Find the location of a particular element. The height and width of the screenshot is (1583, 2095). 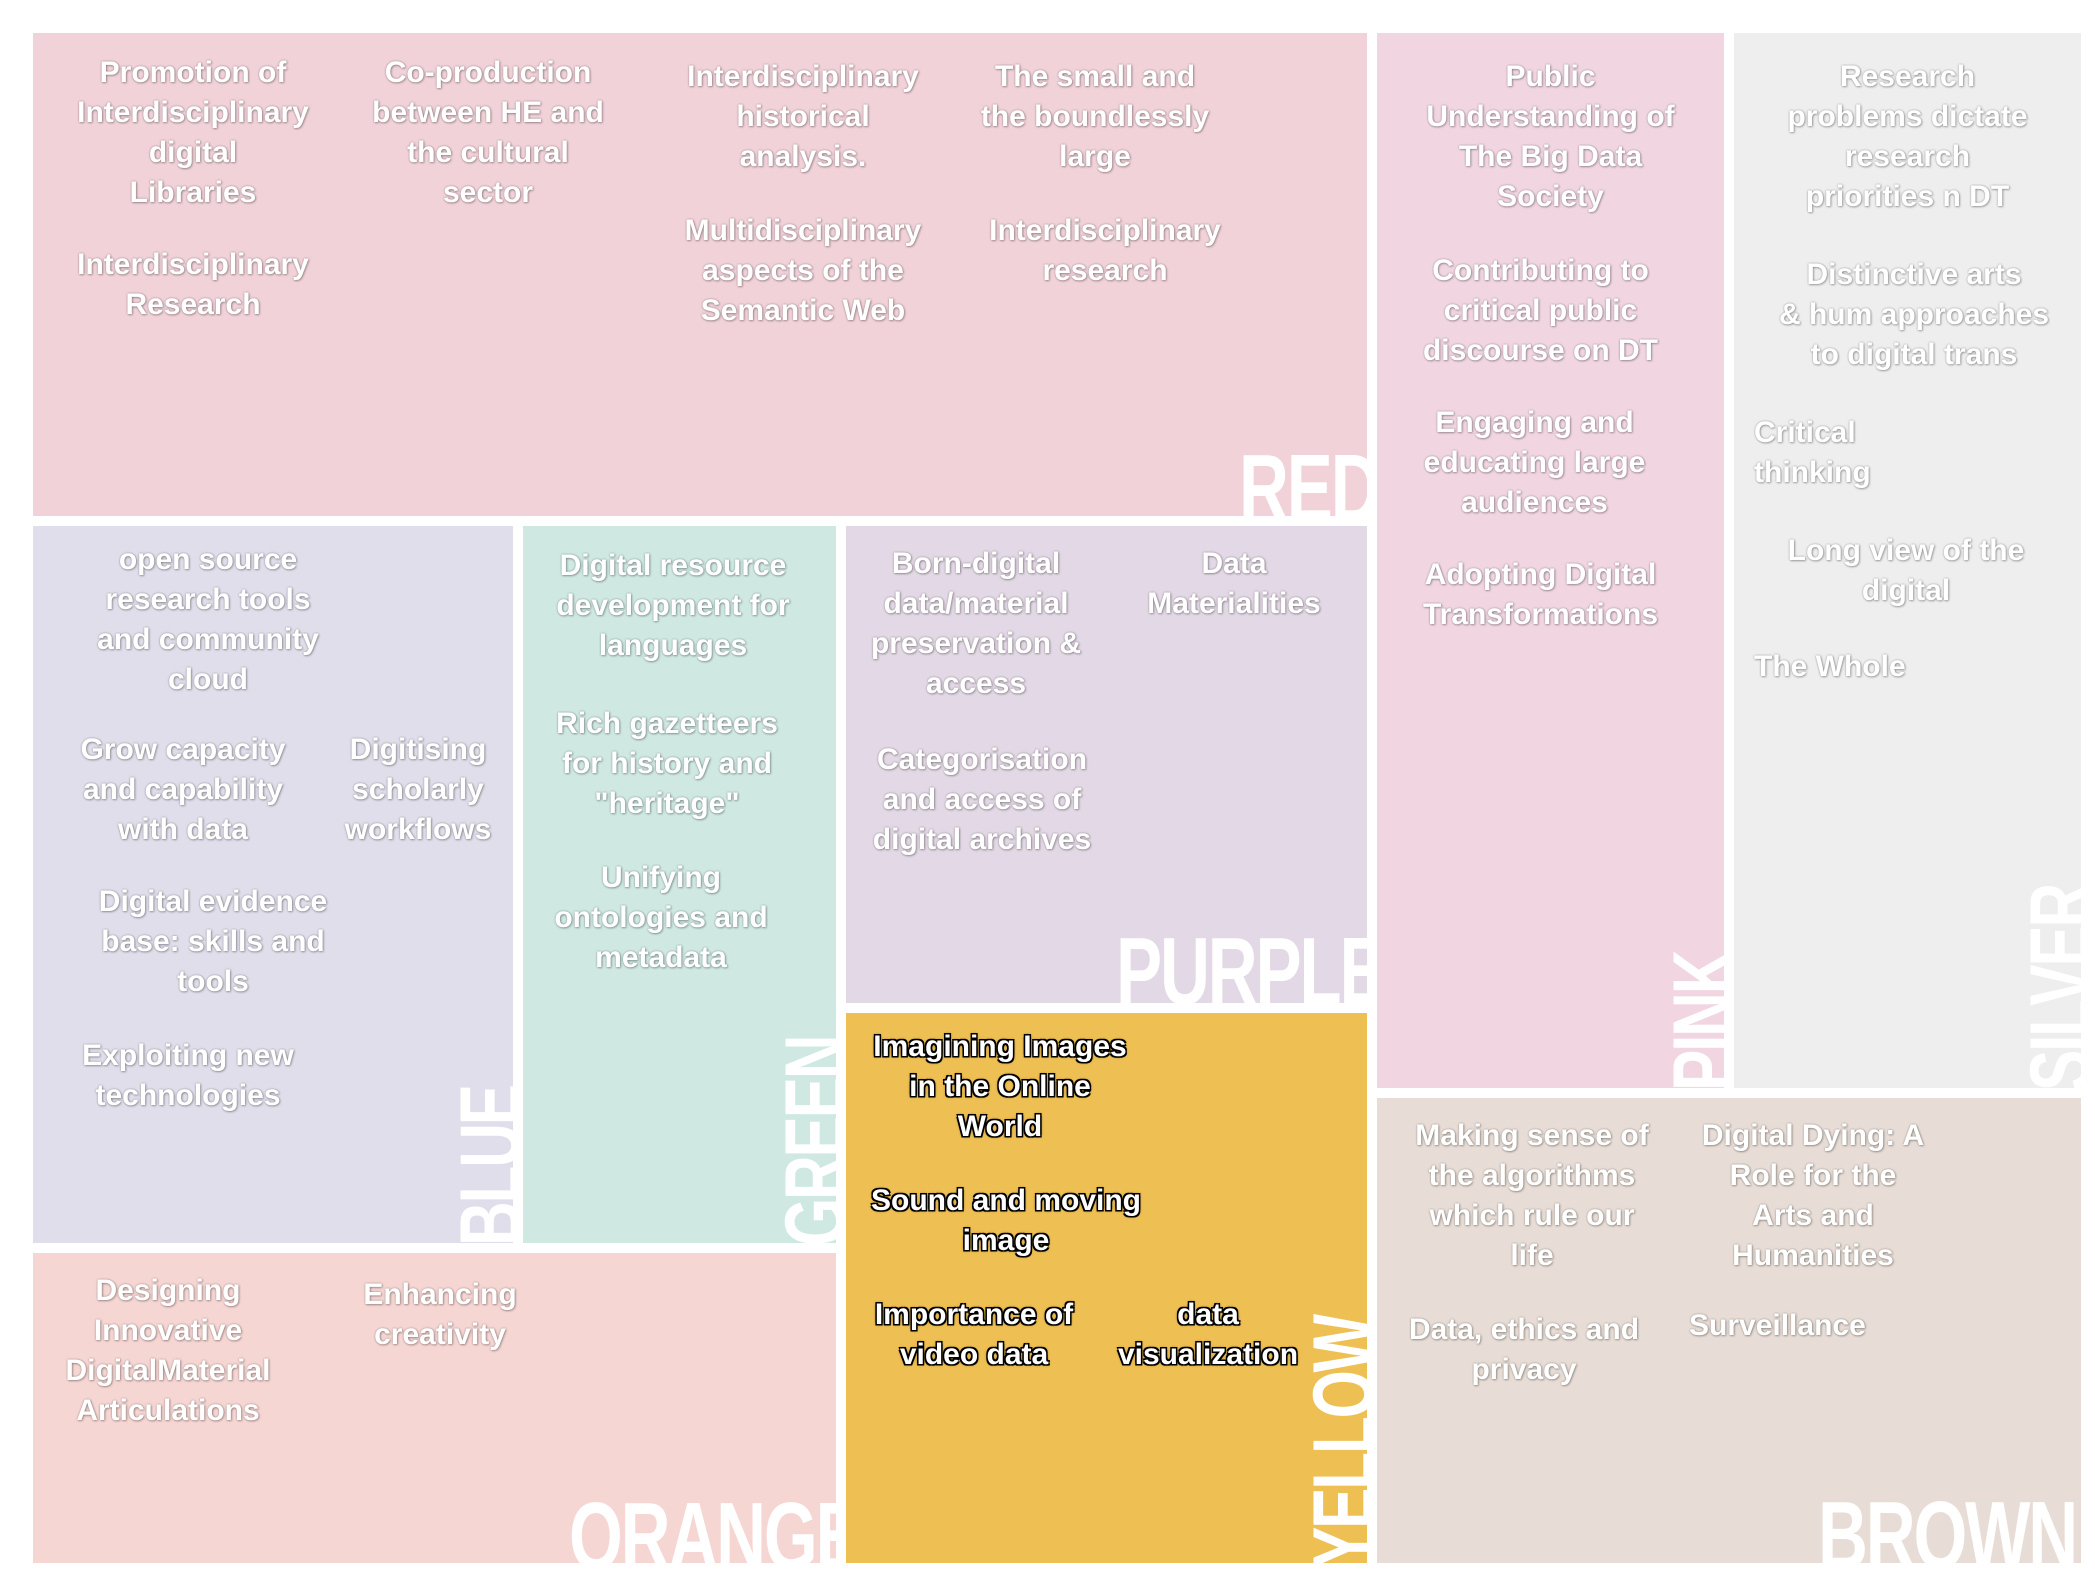

topic-small-and-boundlessly-large: The small and the boundlessly large is located at coordinates (1095, 116).